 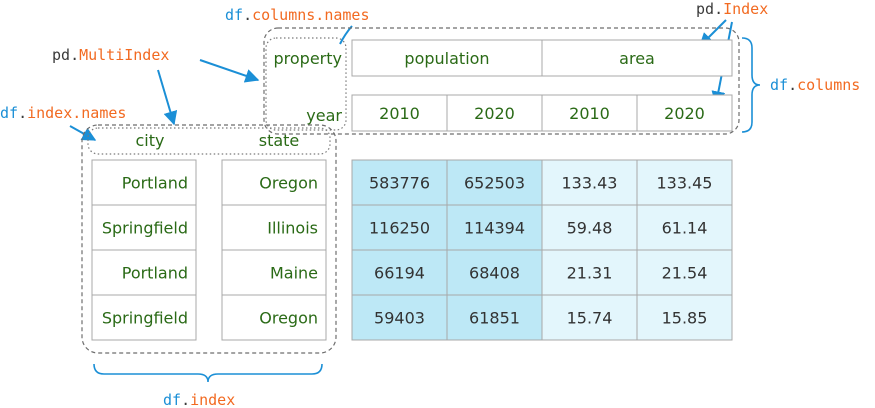 I want to click on index-state-2-text: Maine, so click(x=294, y=273).